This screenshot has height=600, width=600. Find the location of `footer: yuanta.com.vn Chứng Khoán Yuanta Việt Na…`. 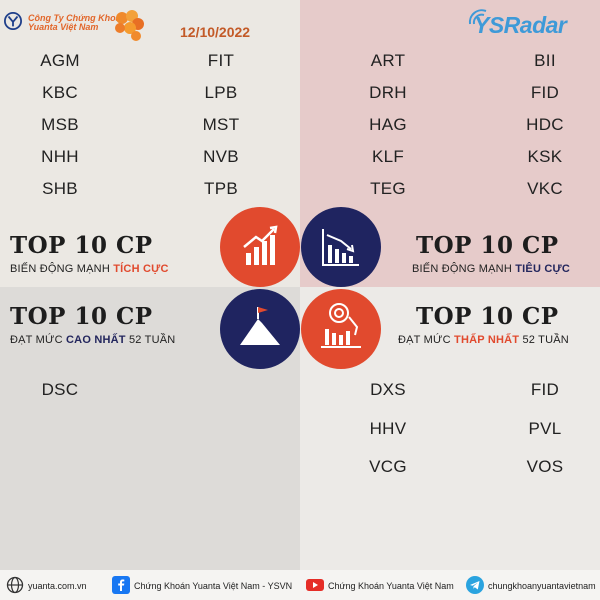

footer: yuanta.com.vn Chứng Khoán Yuanta Việt Na… is located at coordinates (300, 585).